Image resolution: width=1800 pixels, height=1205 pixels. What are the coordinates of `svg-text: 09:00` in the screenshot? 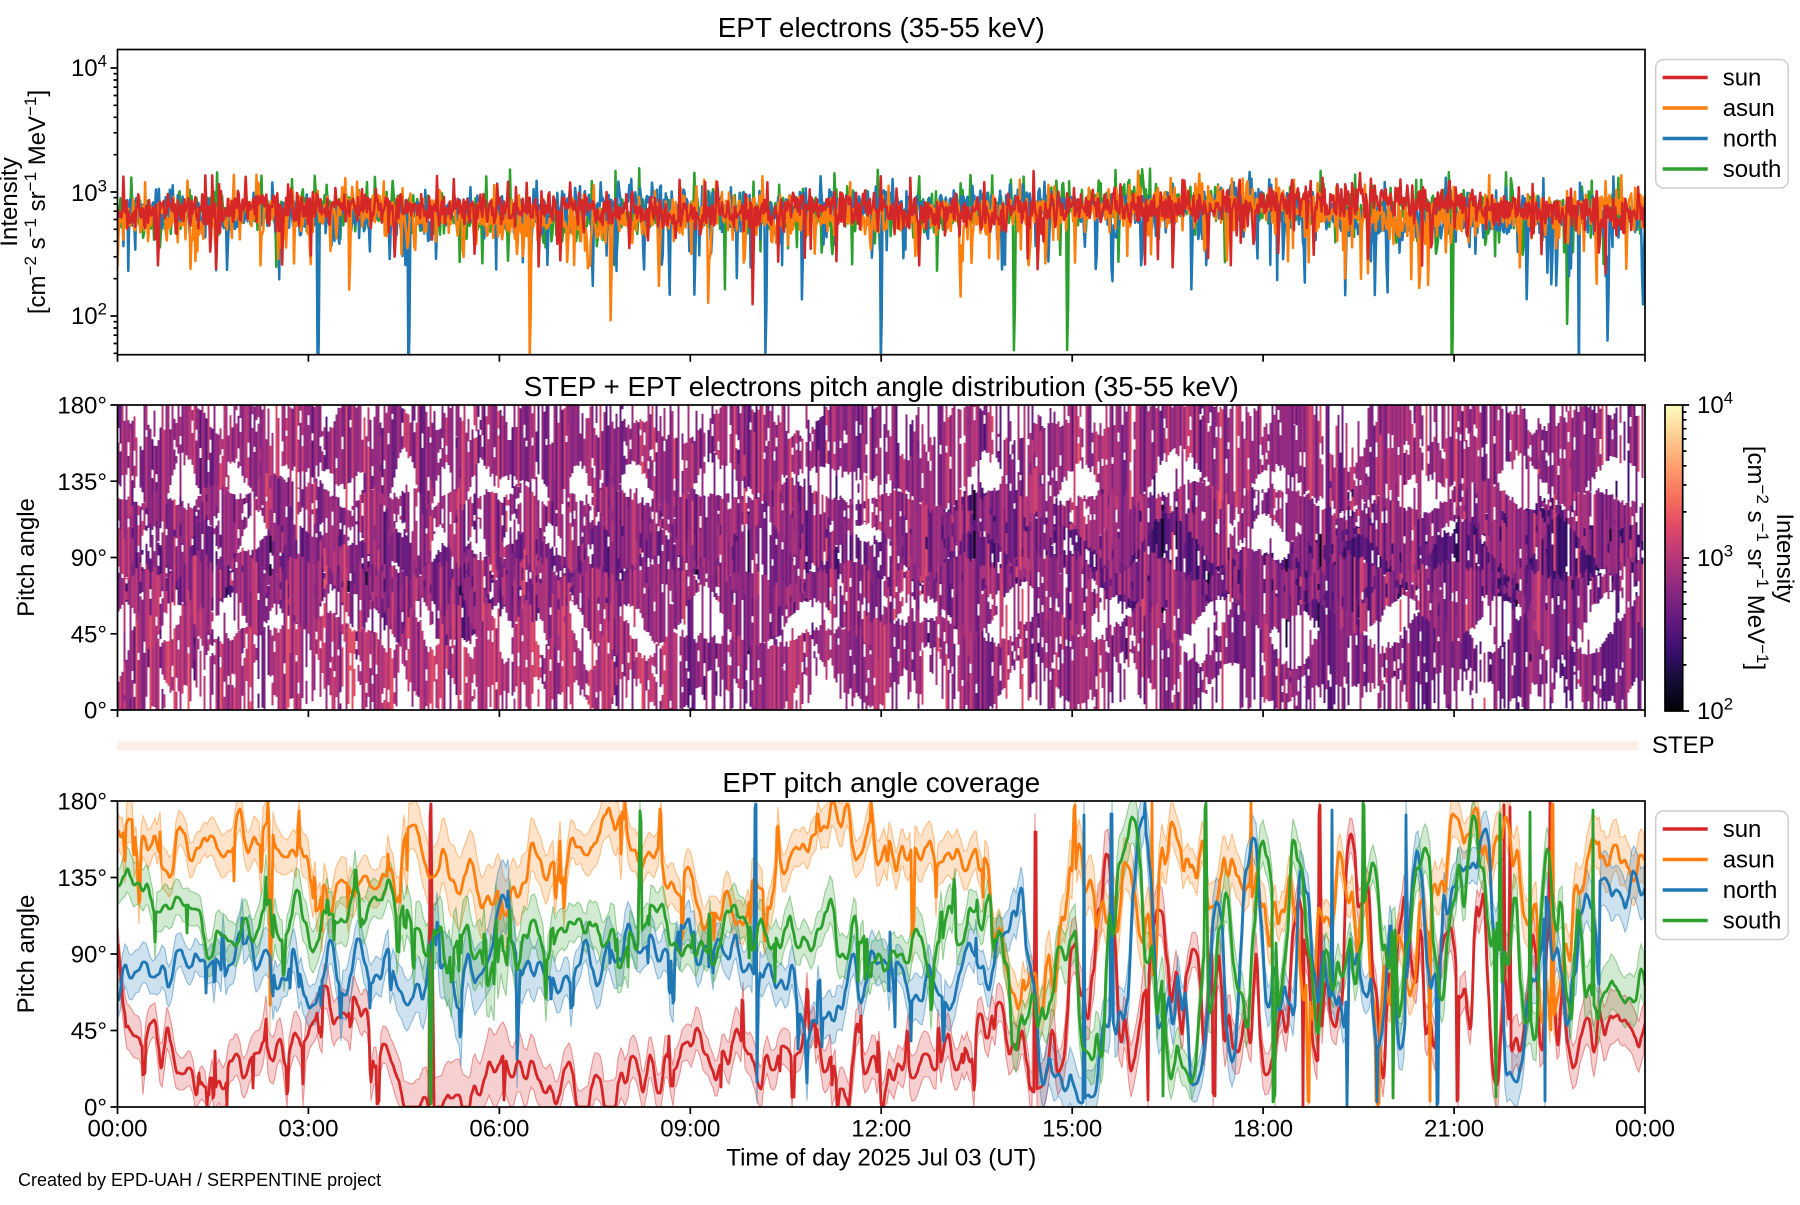 It's located at (690, 1129).